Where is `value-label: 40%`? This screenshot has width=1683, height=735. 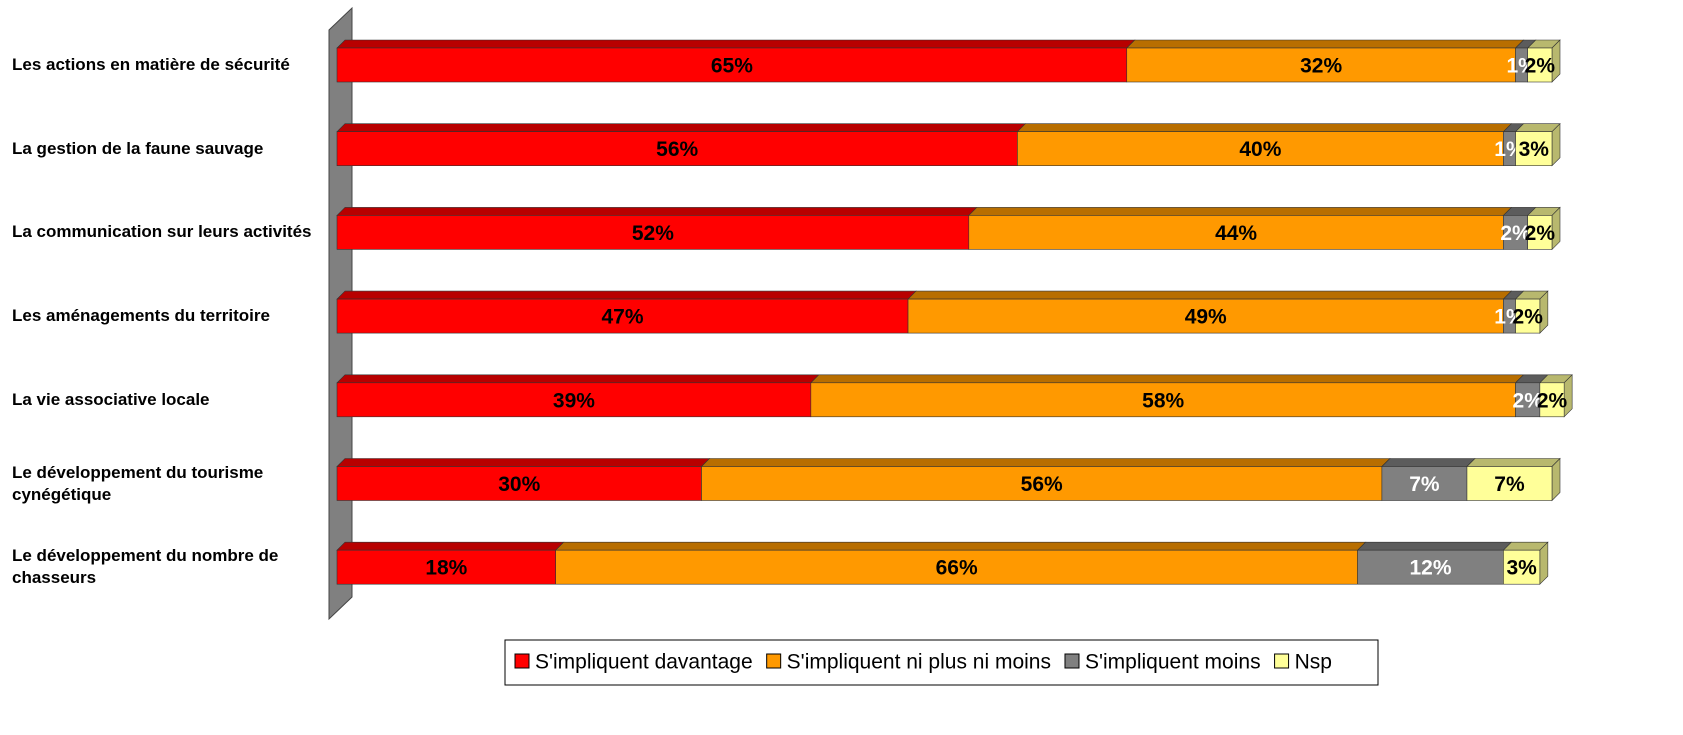 value-label: 40% is located at coordinates (1260, 149).